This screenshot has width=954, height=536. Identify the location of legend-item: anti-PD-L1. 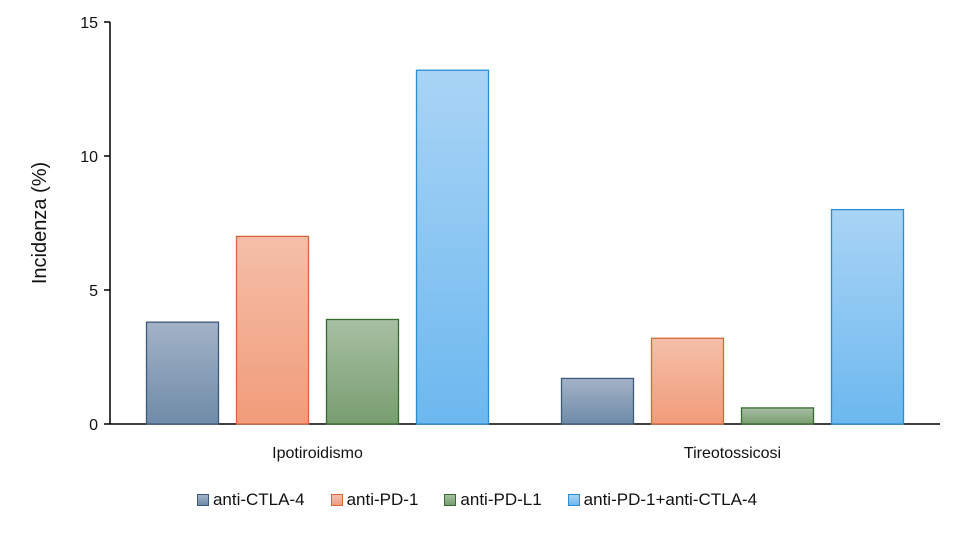
(493, 500).